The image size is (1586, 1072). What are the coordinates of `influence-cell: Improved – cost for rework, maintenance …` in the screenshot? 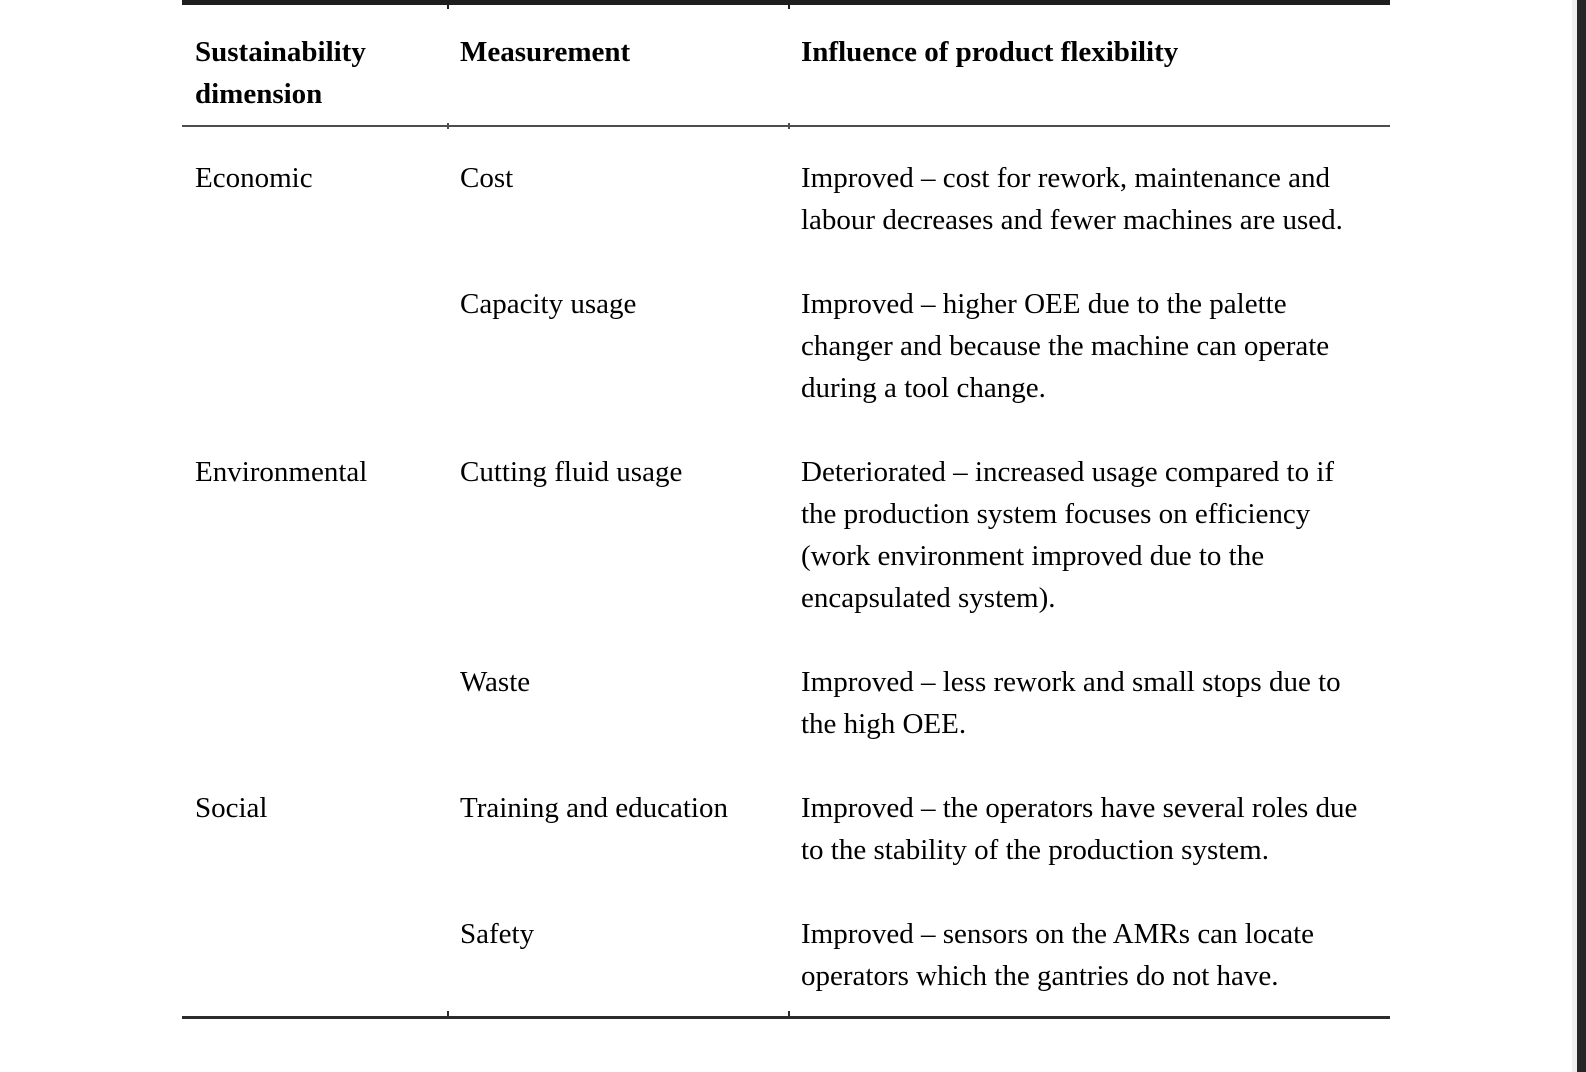 It's located at (1072, 199).